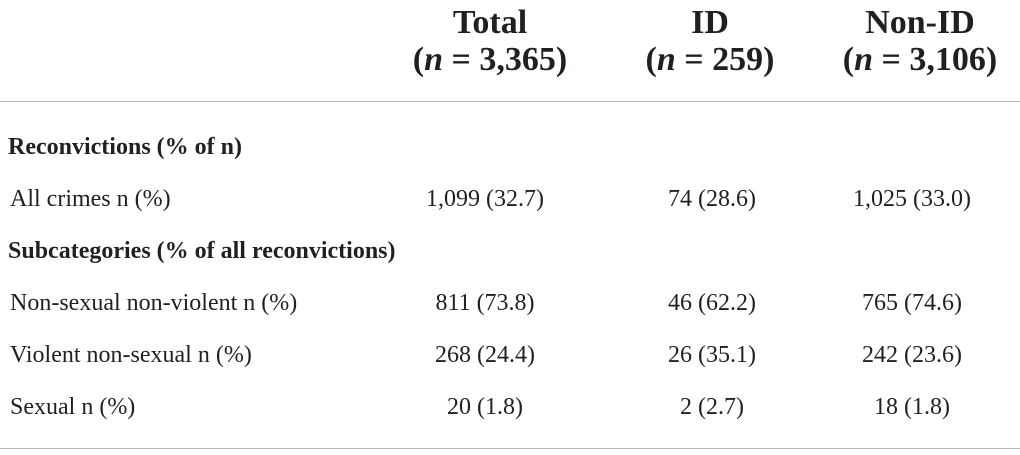 The image size is (1020, 455). Describe the element at coordinates (485, 199) in the screenshot. I see `cell-all-crimes-total: 1,099 (32.7)` at that location.